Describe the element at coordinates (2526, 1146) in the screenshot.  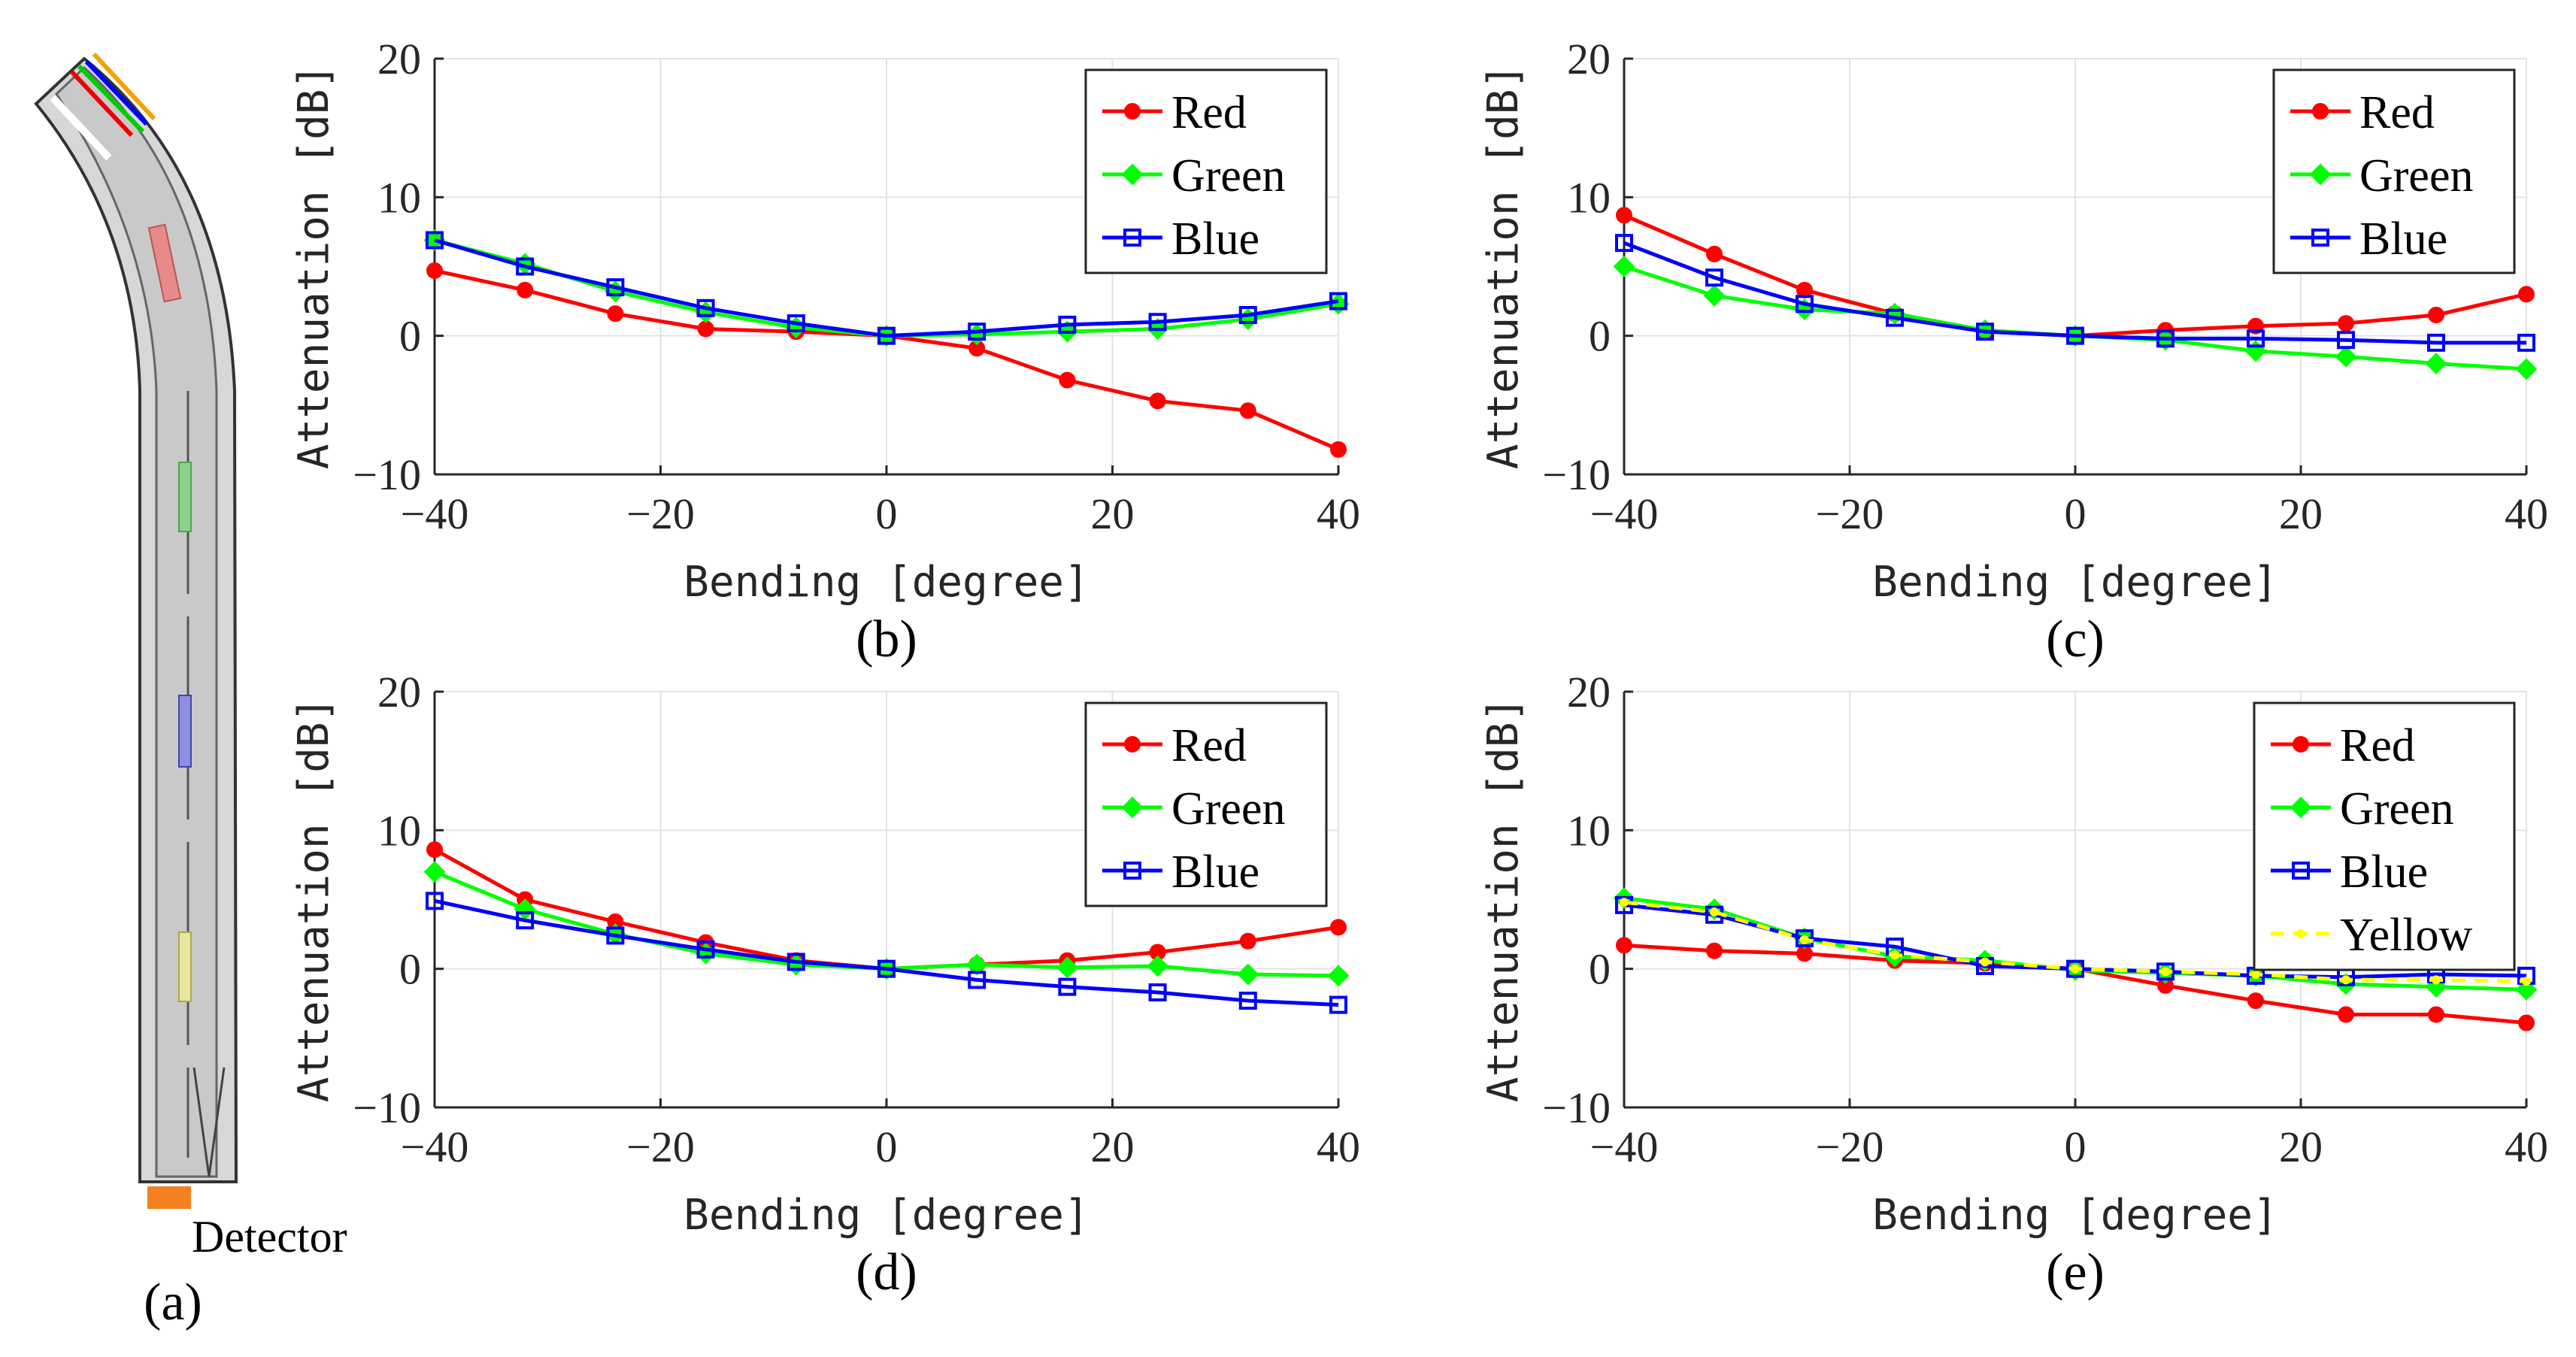
I see `xtick-label-e-4: 40` at that location.